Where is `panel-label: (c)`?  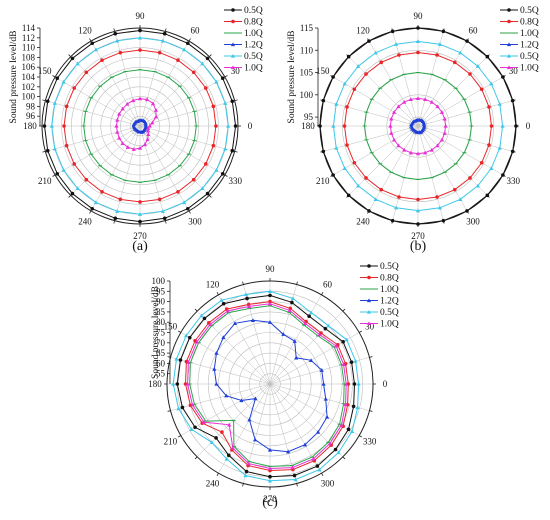 panel-label: (c) is located at coordinates (270, 502).